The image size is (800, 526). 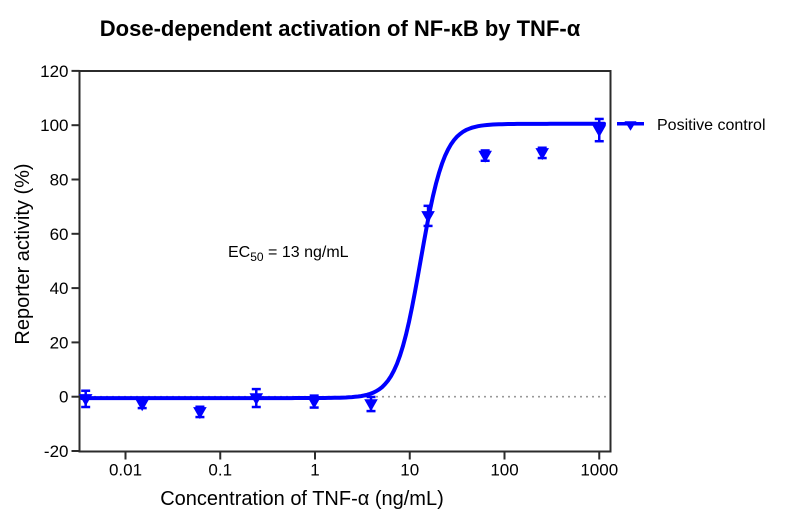 What do you see at coordinates (409, 470) in the screenshot?
I see `x-tick-label: 10` at bounding box center [409, 470].